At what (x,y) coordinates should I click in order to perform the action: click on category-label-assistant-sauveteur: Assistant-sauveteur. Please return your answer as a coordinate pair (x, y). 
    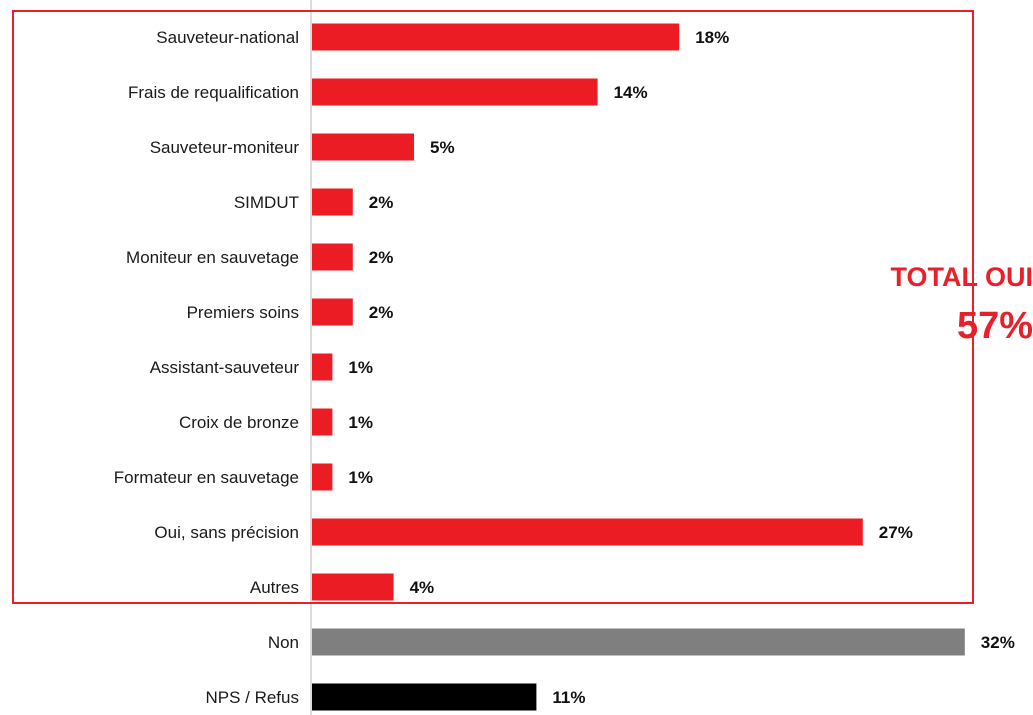
    Looking at the image, I should click on (225, 367).